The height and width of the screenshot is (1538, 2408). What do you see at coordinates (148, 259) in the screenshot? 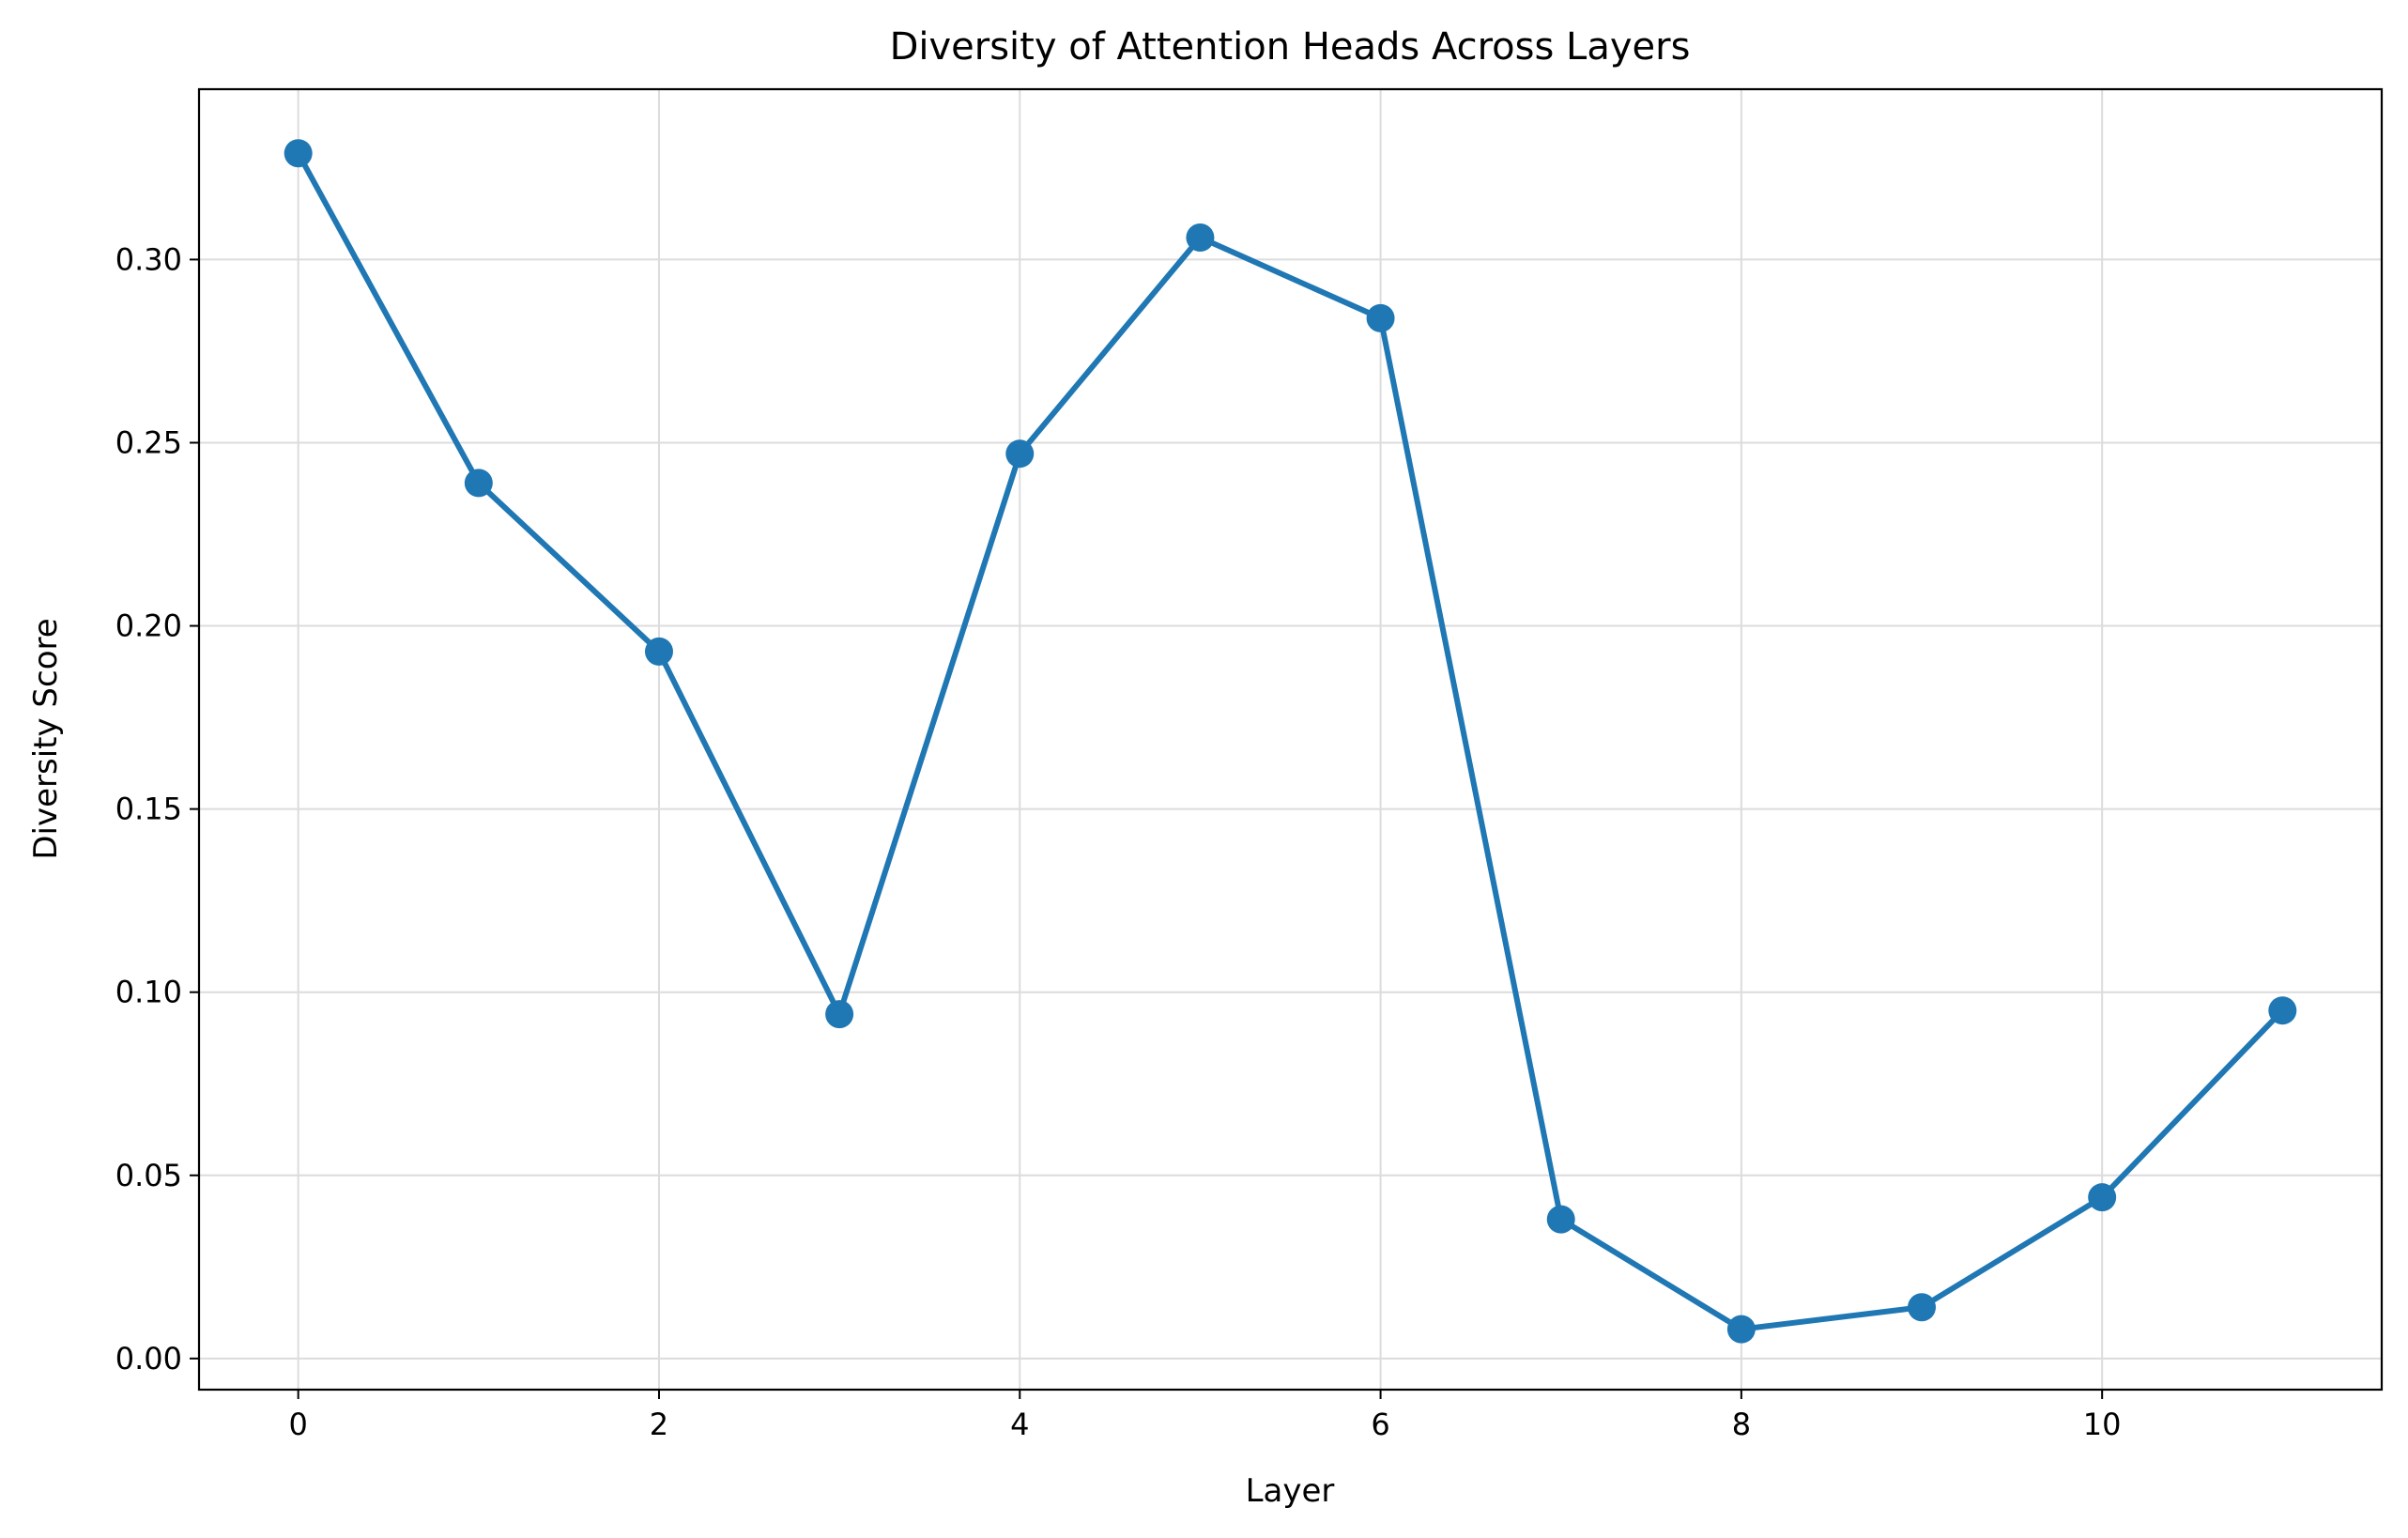
I see `y-tick-label: 0.30` at bounding box center [148, 259].